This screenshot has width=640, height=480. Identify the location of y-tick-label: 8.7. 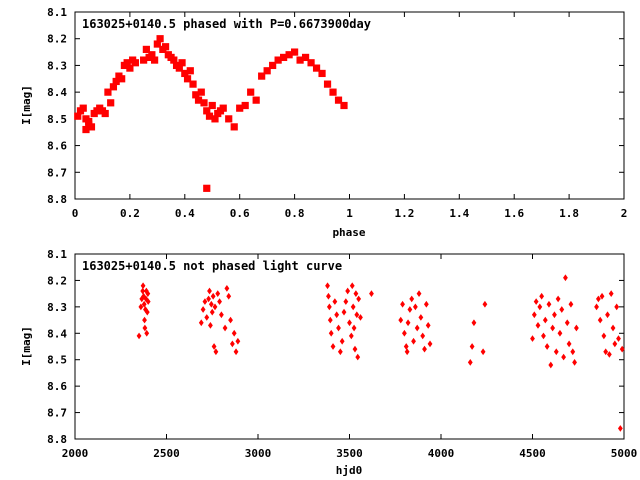
(57, 413).